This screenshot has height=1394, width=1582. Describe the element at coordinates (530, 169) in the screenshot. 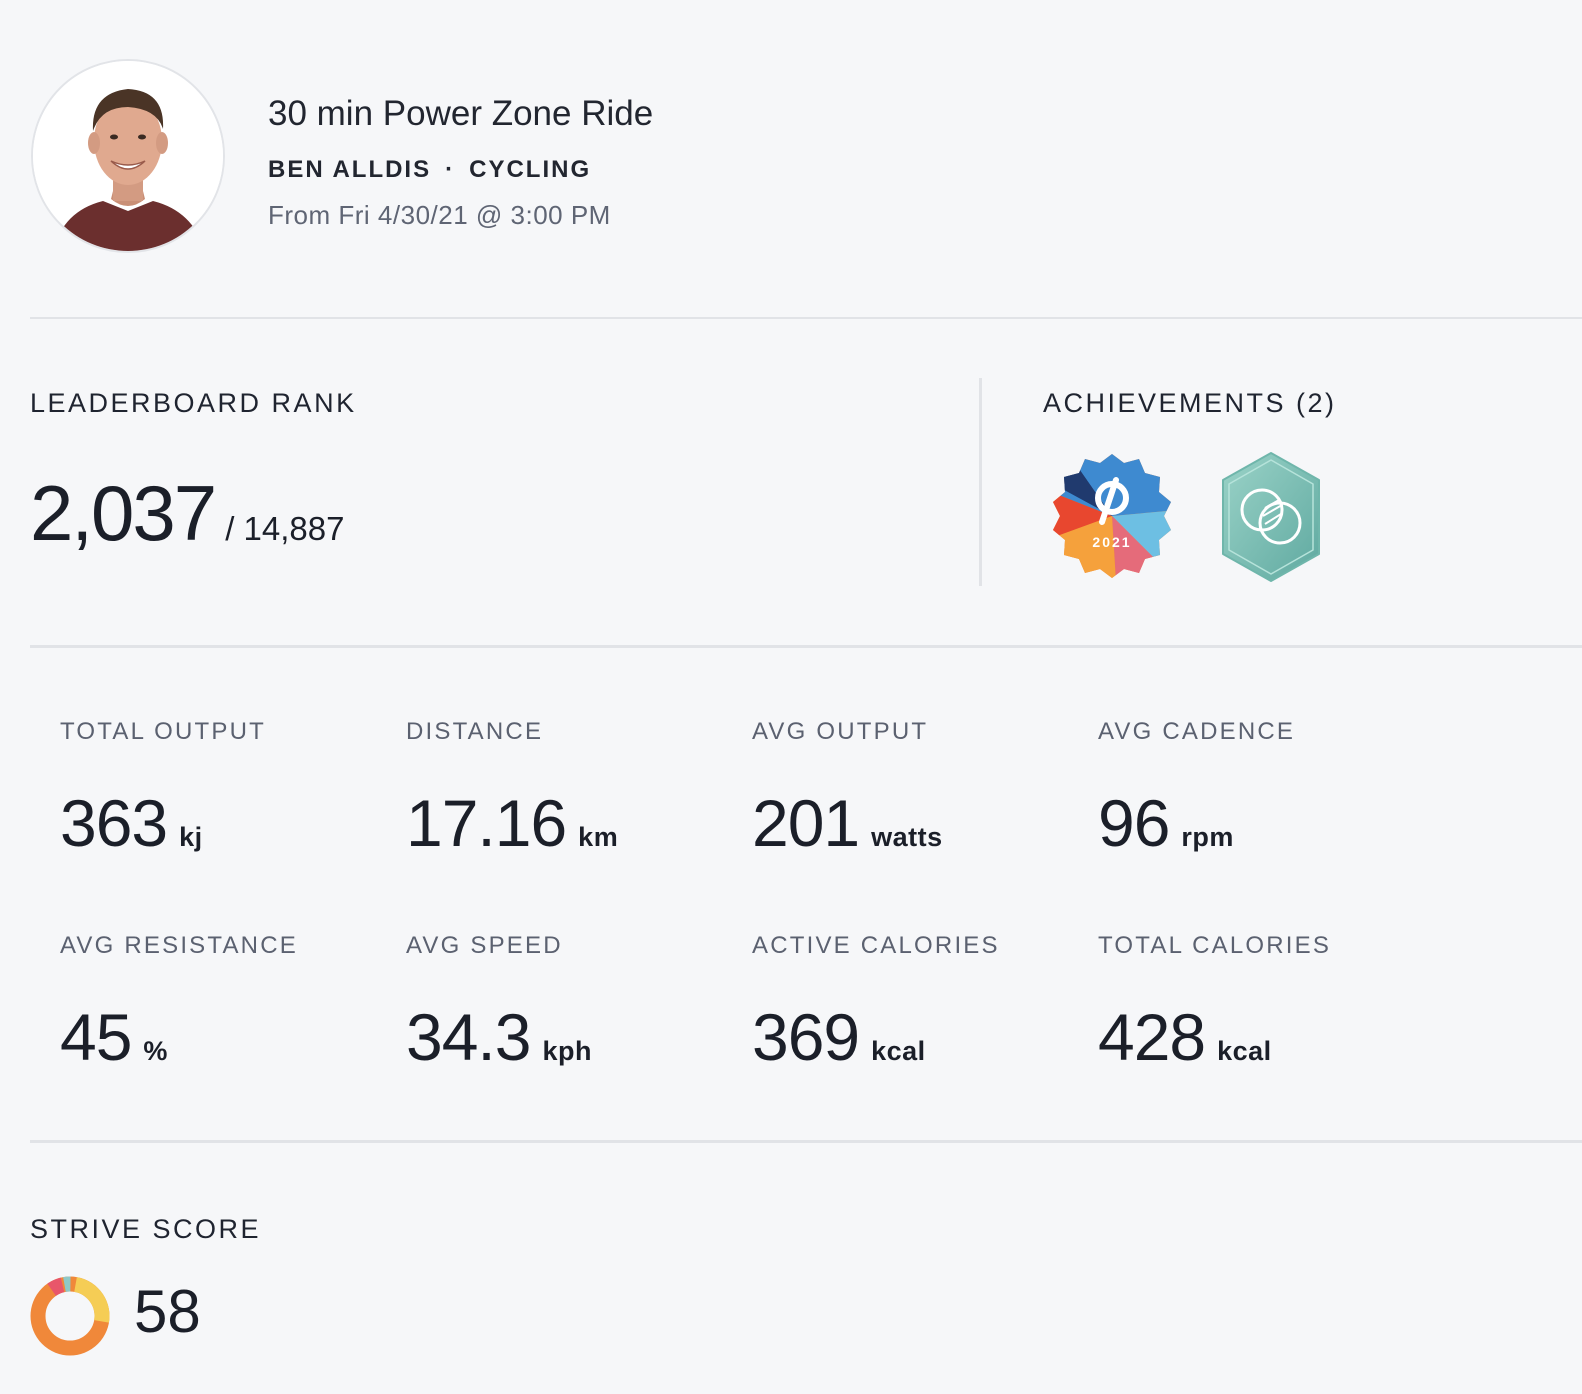

I see `discipline-label: CYCLING` at that location.